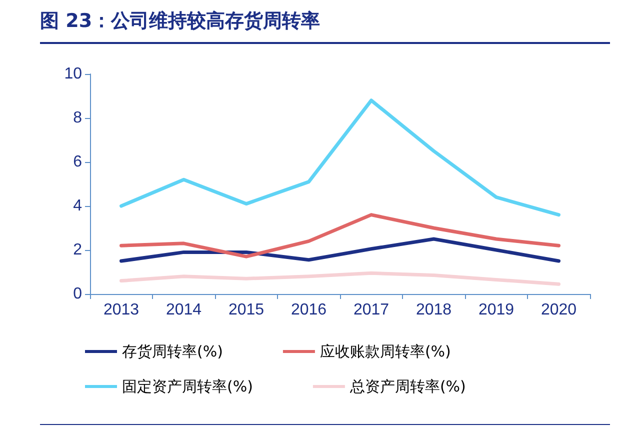 The width and height of the screenshot is (640, 432). I want to click on legend-label: 存货周转率(%), so click(172, 351).